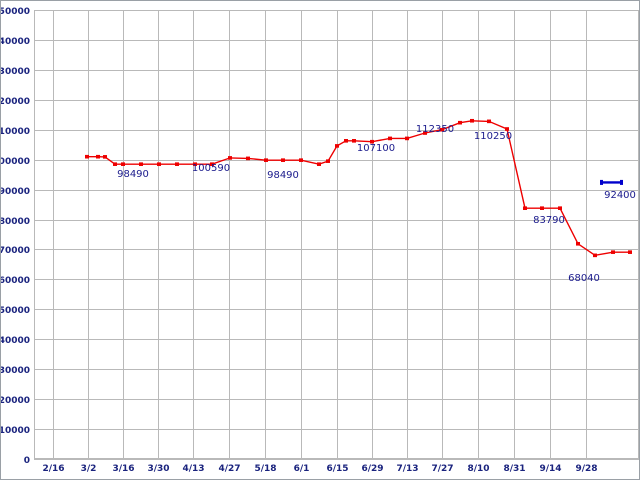 Image resolution: width=640 pixels, height=481 pixels. What do you see at coordinates (15, 251) in the screenshot?
I see `y-axis-tick-label: 70000` at bounding box center [15, 251].